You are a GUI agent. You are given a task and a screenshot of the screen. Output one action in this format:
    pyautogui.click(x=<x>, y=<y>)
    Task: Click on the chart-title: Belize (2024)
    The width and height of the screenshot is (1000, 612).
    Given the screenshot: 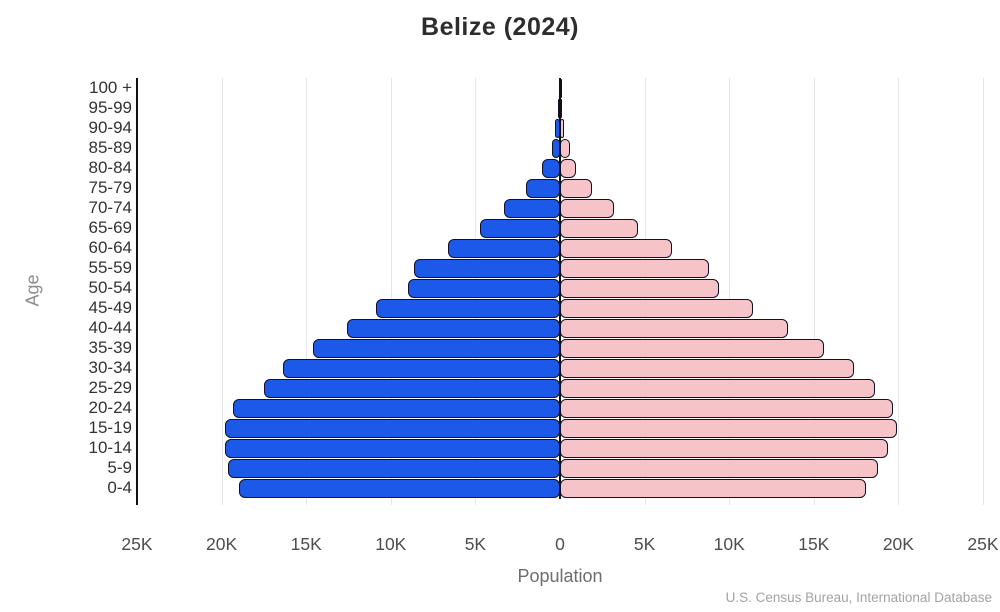 What is the action you would take?
    pyautogui.click(x=500, y=27)
    